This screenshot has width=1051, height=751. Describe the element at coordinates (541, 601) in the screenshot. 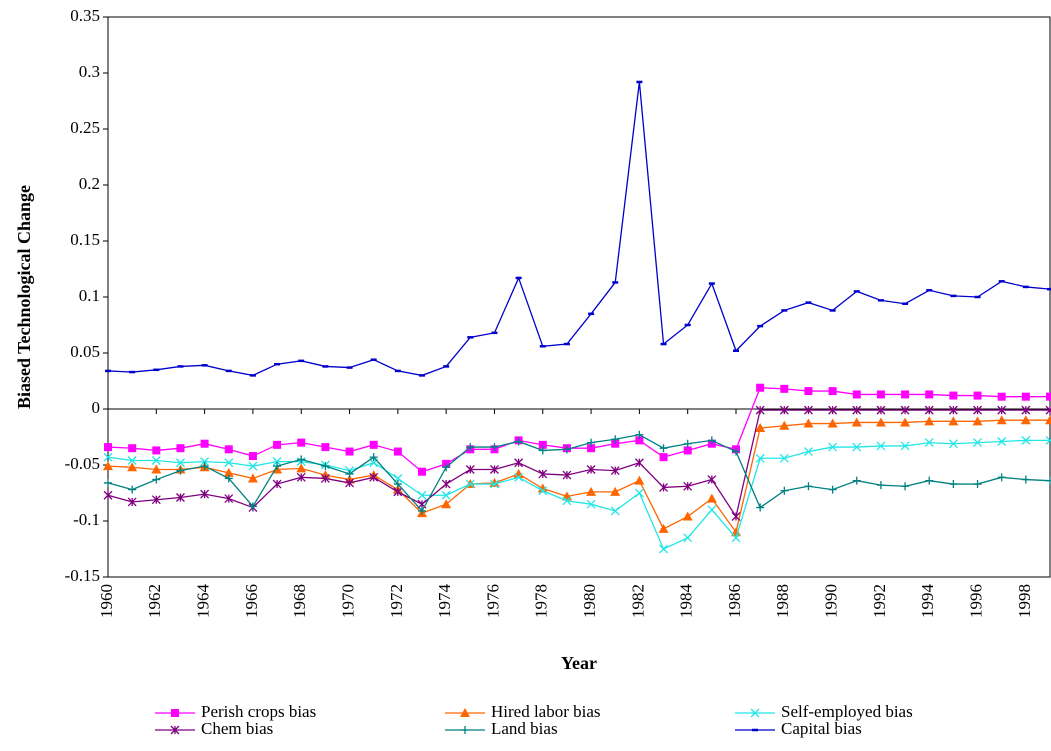

I see `x-tick-label: 1978` at that location.